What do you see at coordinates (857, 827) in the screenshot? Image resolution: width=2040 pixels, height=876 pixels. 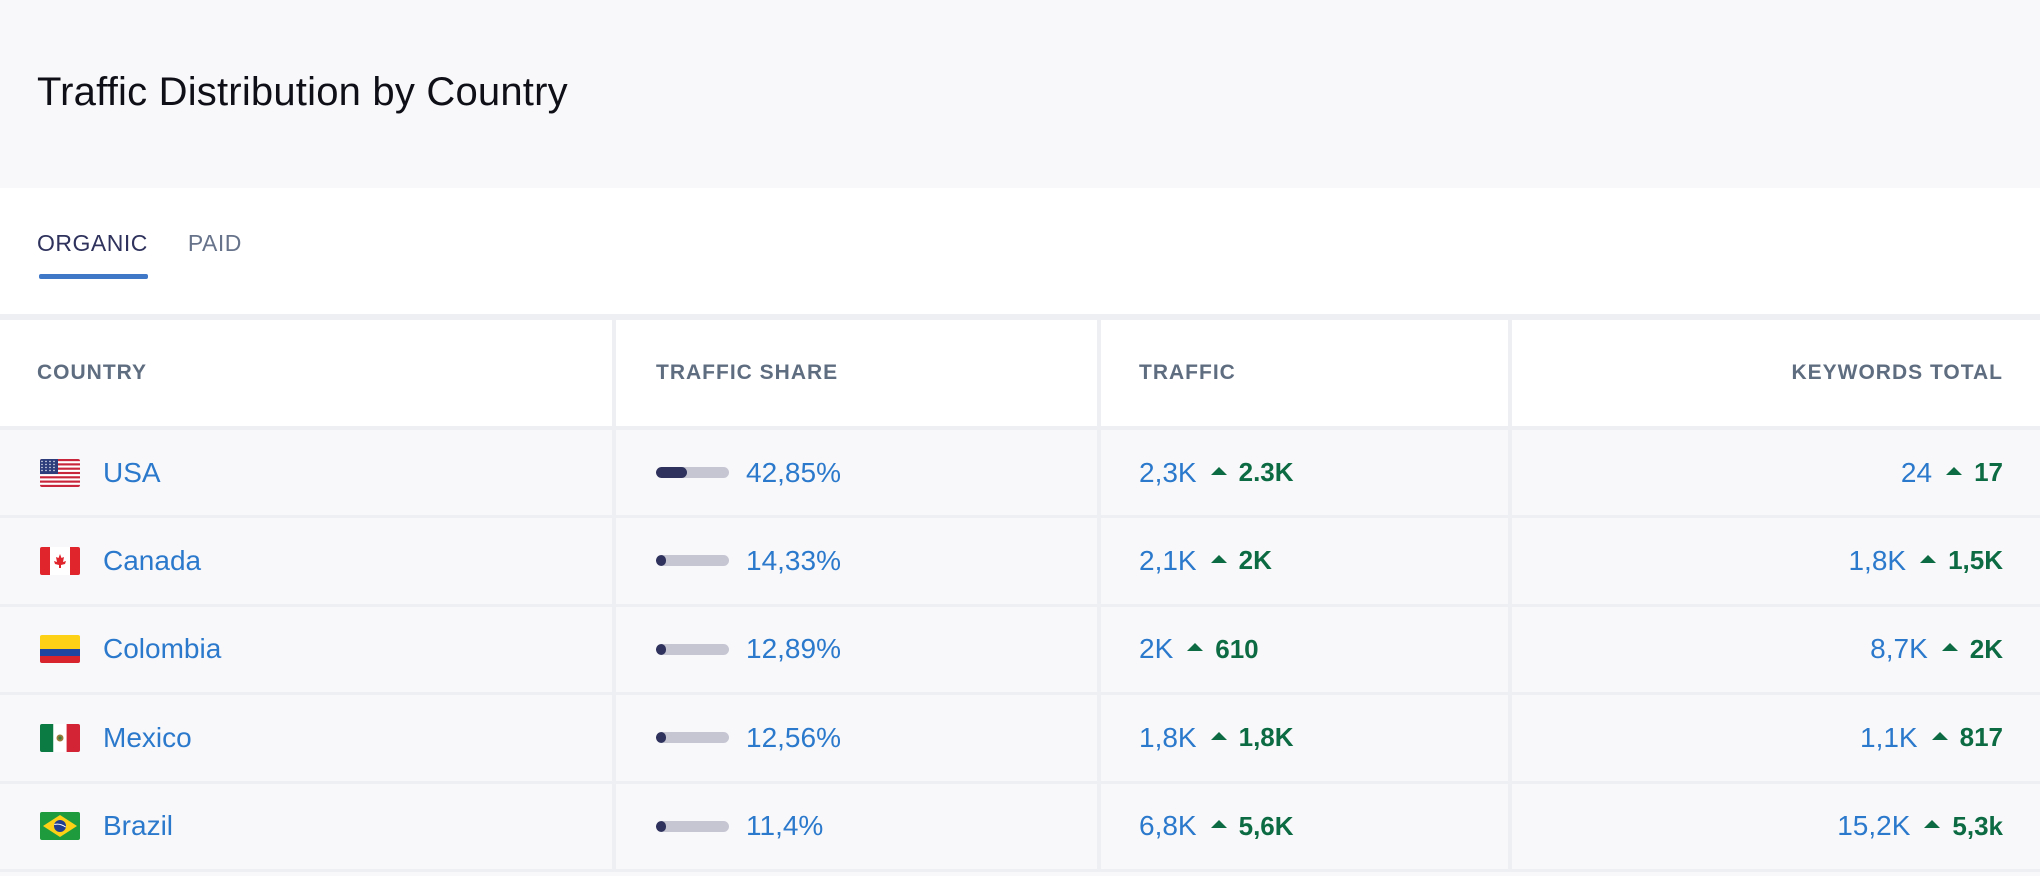 I see `traffic-share-cell: 11,4%` at bounding box center [857, 827].